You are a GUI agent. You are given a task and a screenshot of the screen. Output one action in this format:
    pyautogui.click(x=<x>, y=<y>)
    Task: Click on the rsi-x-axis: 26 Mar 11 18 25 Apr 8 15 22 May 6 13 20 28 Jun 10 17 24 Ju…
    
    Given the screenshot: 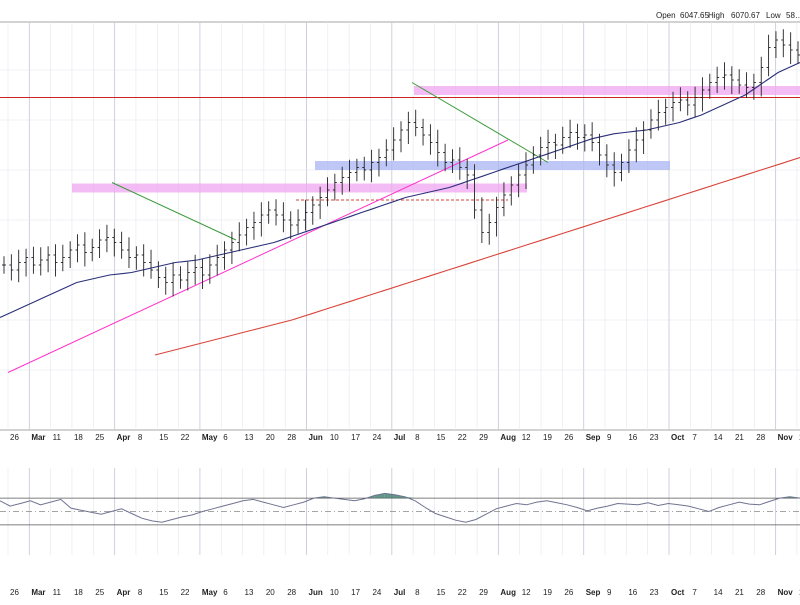 What is the action you would take?
    pyautogui.click(x=405, y=592)
    